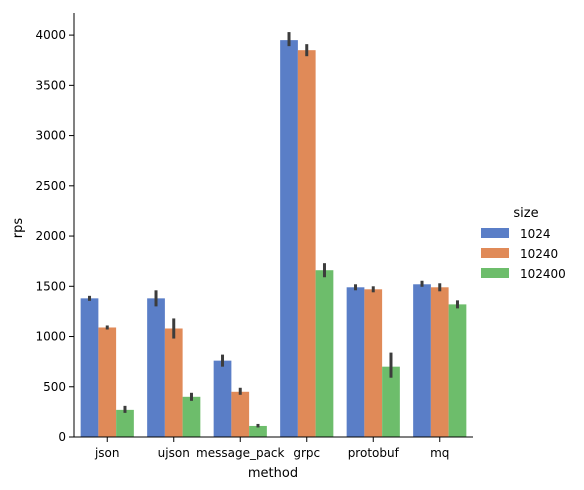  Describe the element at coordinates (174, 453) in the screenshot. I see `x-tick-label: ujson` at that location.